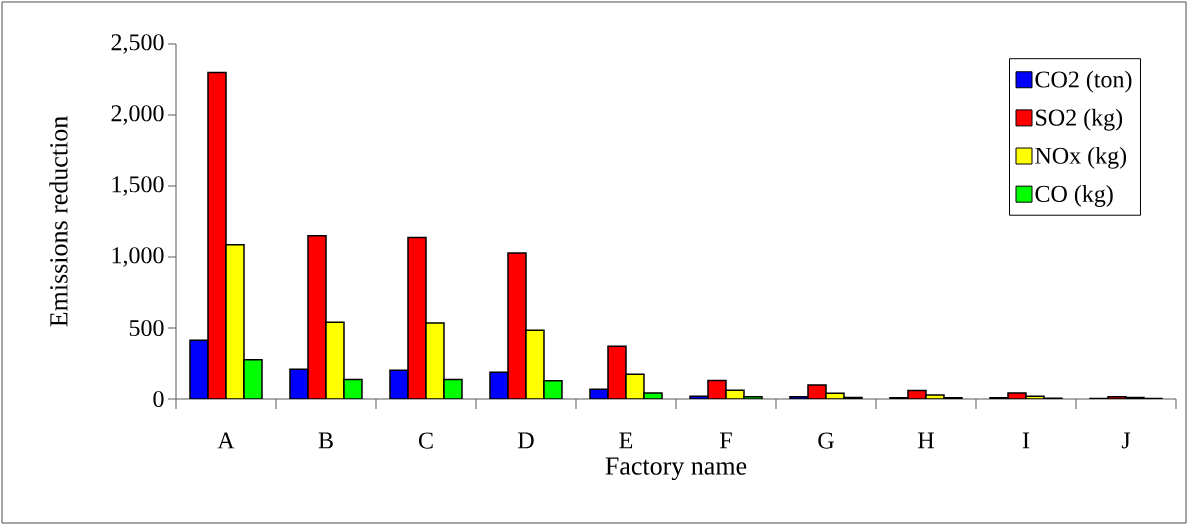 This screenshot has width=1188, height=525. What do you see at coordinates (626, 440) in the screenshot?
I see `x-tick-label: E` at bounding box center [626, 440].